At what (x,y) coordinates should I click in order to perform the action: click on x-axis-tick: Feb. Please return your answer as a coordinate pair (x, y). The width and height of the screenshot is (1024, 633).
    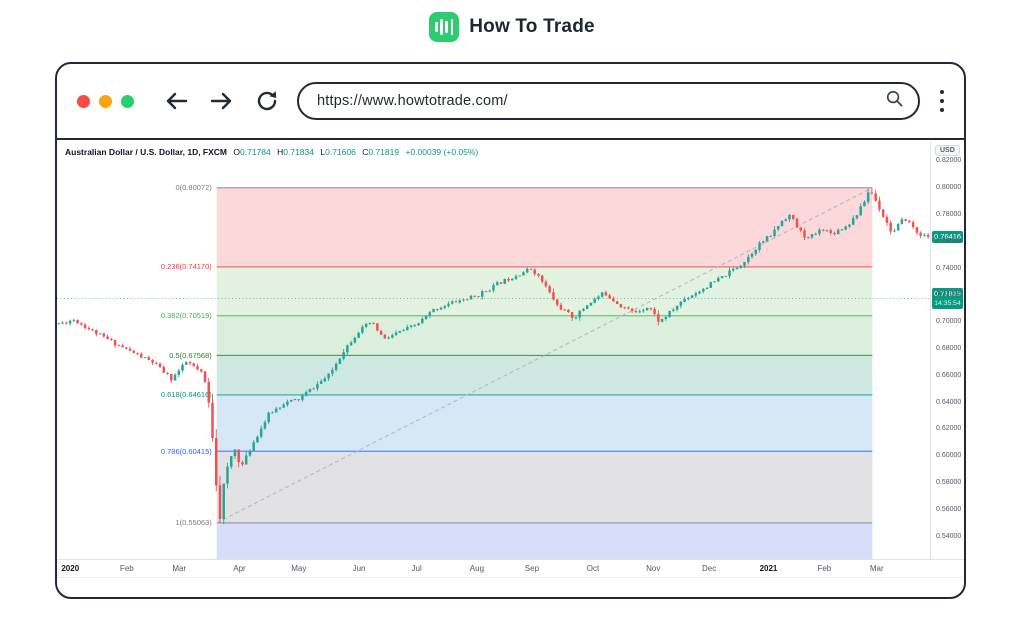
    Looking at the image, I should click on (824, 568).